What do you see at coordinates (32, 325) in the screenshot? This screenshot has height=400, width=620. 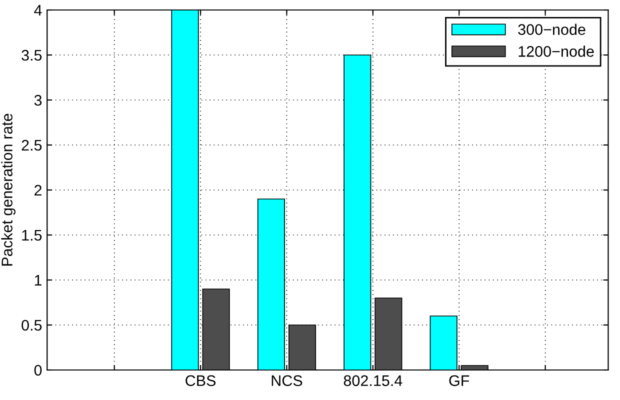 I see `y-tick-label: 0.5` at bounding box center [32, 325].